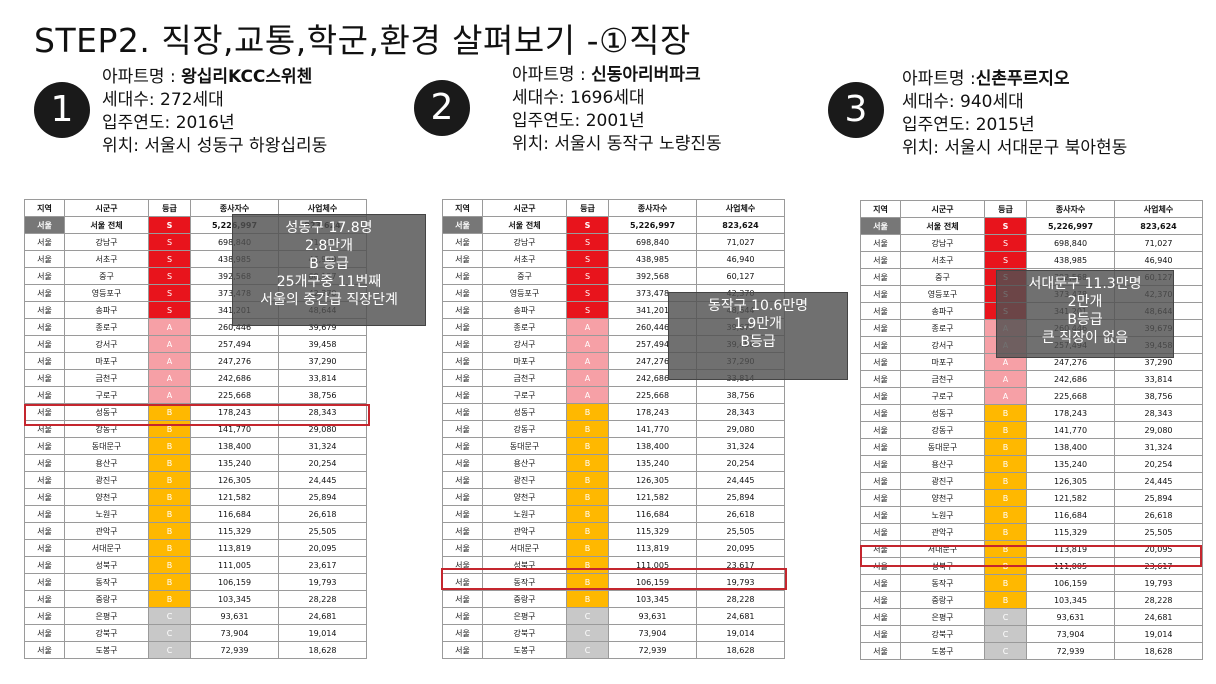  What do you see at coordinates (329, 246) in the screenshot?
I see `overlay-line: 2.8만개` at bounding box center [329, 246].